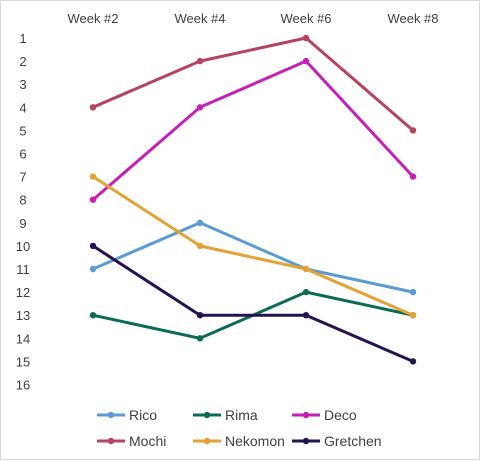  Describe the element at coordinates (239, 428) in the screenshot. I see `legend: Rico Rima Deco Mochi Nekomon Gretchen` at that location.